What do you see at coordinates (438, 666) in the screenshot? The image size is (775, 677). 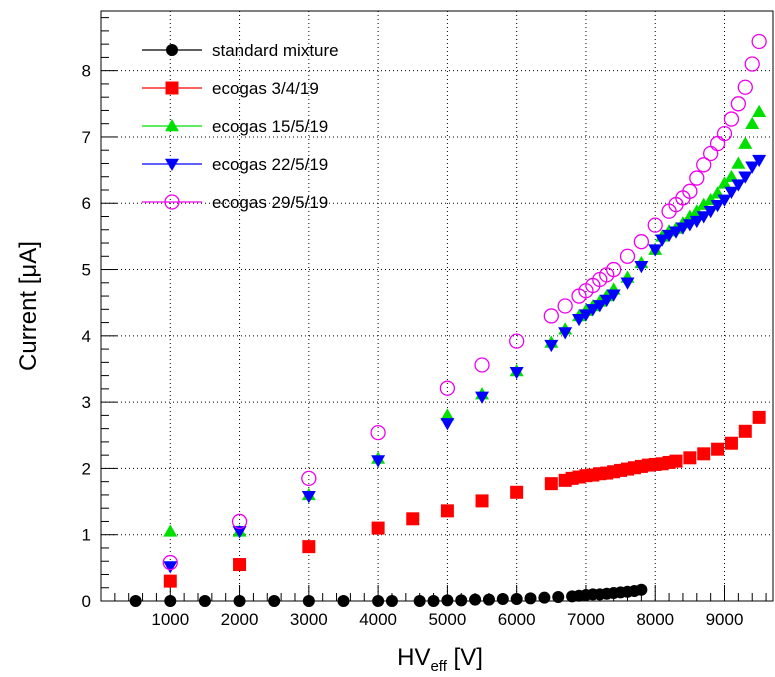 I see `x-axis-title-subscript: eff` at bounding box center [438, 666].